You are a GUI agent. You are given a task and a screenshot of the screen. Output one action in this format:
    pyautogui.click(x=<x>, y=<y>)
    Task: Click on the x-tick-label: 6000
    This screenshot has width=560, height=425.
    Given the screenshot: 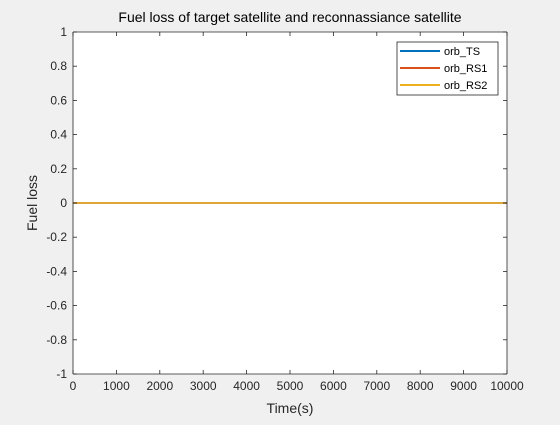 What is the action you would take?
    pyautogui.click(x=333, y=386)
    